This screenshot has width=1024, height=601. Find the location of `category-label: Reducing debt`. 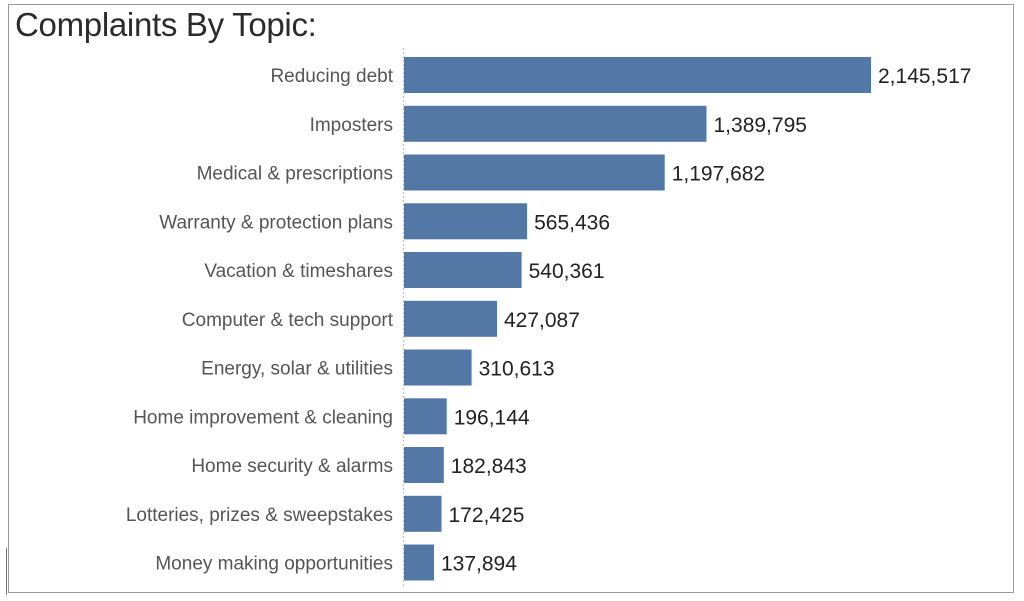

category-label: Reducing debt is located at coordinates (331, 76).